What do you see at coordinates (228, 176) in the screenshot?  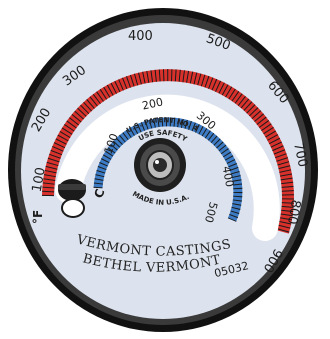 I see `c-label-400: 400` at bounding box center [228, 176].